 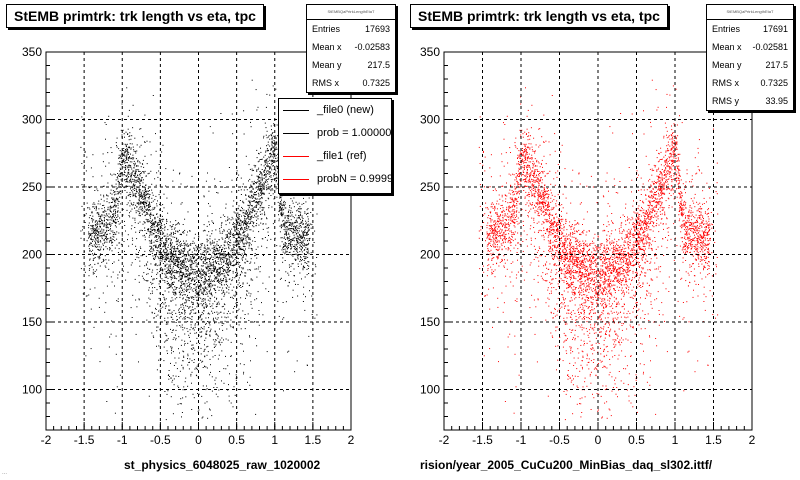 I want to click on stats-row-mean-x: Mean x -0.02581, so click(x=750, y=47).